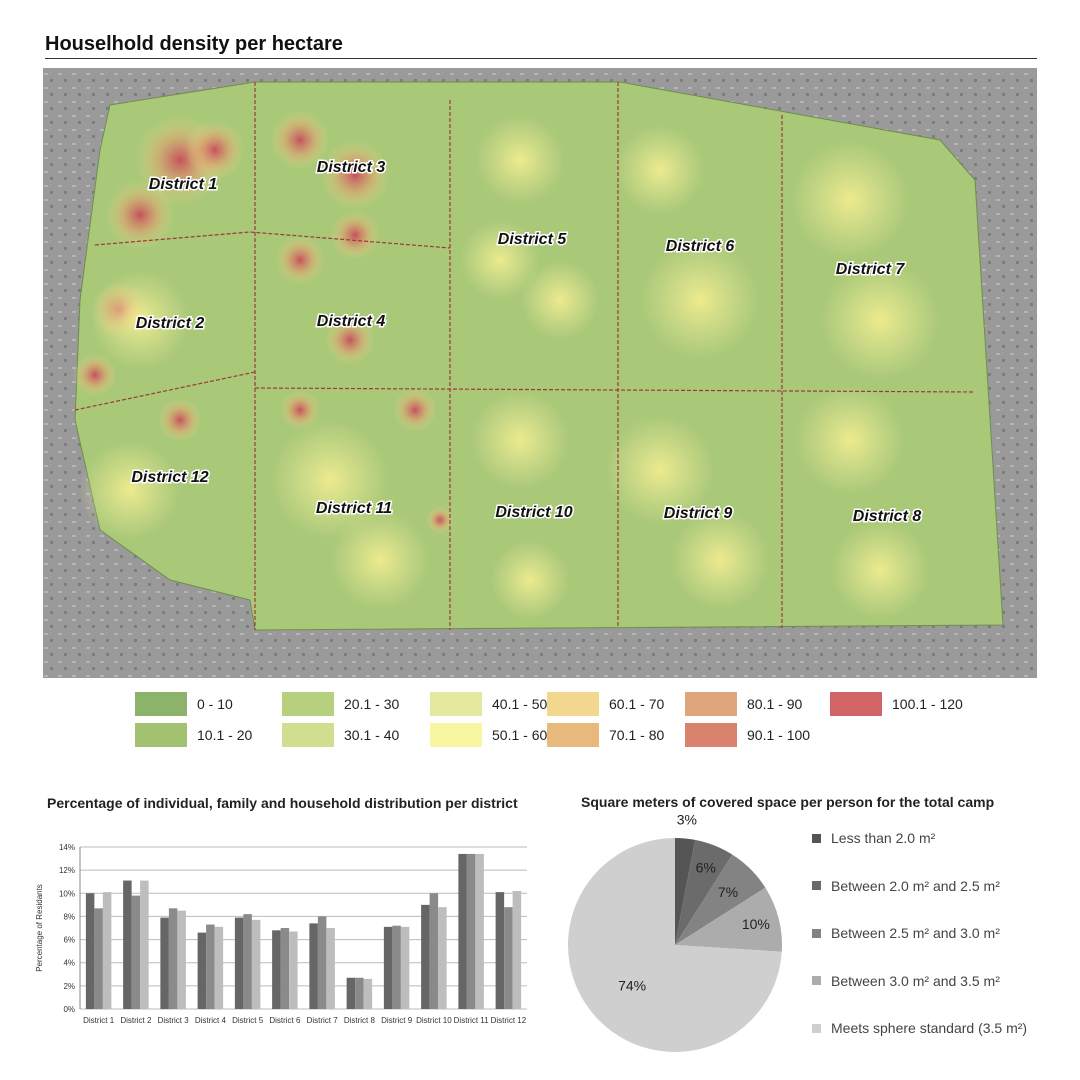 Image resolution: width=1080 pixels, height=1080 pixels. What do you see at coordinates (906, 981) in the screenshot?
I see `pie-legend-item: Between 3.0 m² and 3.5 m²` at bounding box center [906, 981].